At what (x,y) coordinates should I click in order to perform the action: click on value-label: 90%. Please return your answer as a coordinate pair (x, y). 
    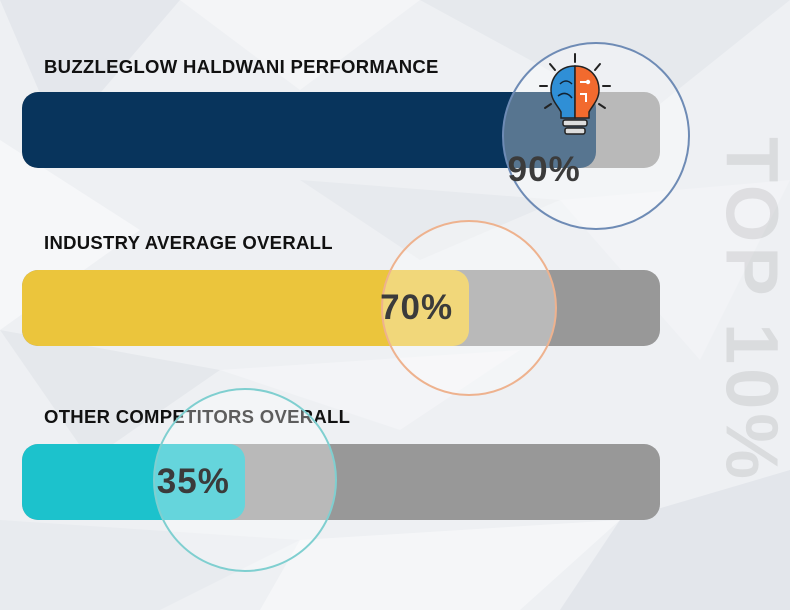
    Looking at the image, I should click on (544, 169).